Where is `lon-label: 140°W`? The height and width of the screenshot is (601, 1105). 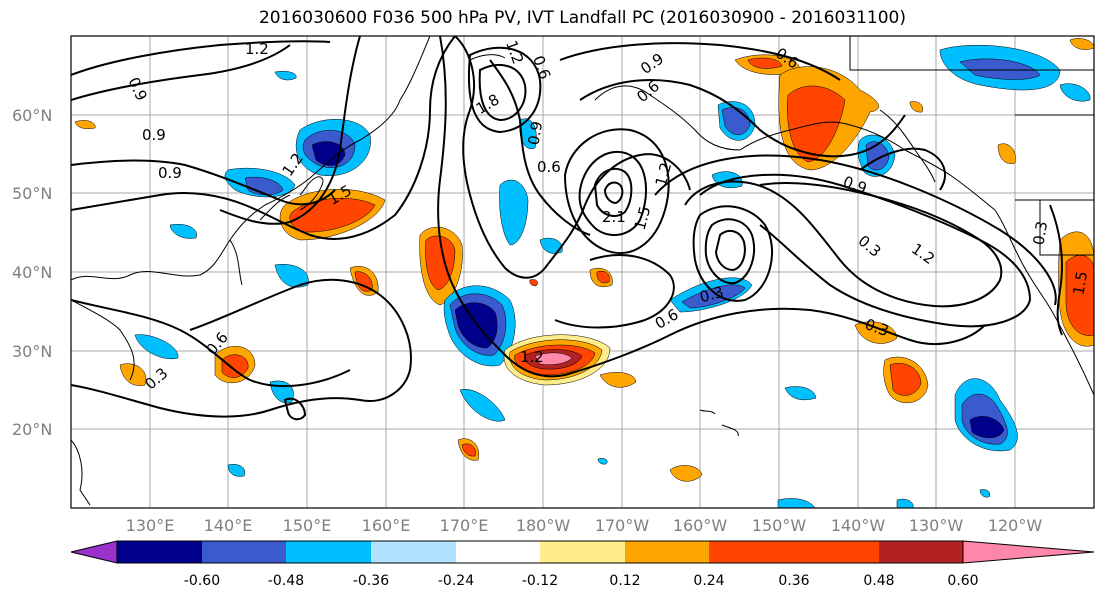
lon-label: 140°W is located at coordinates (858, 525).